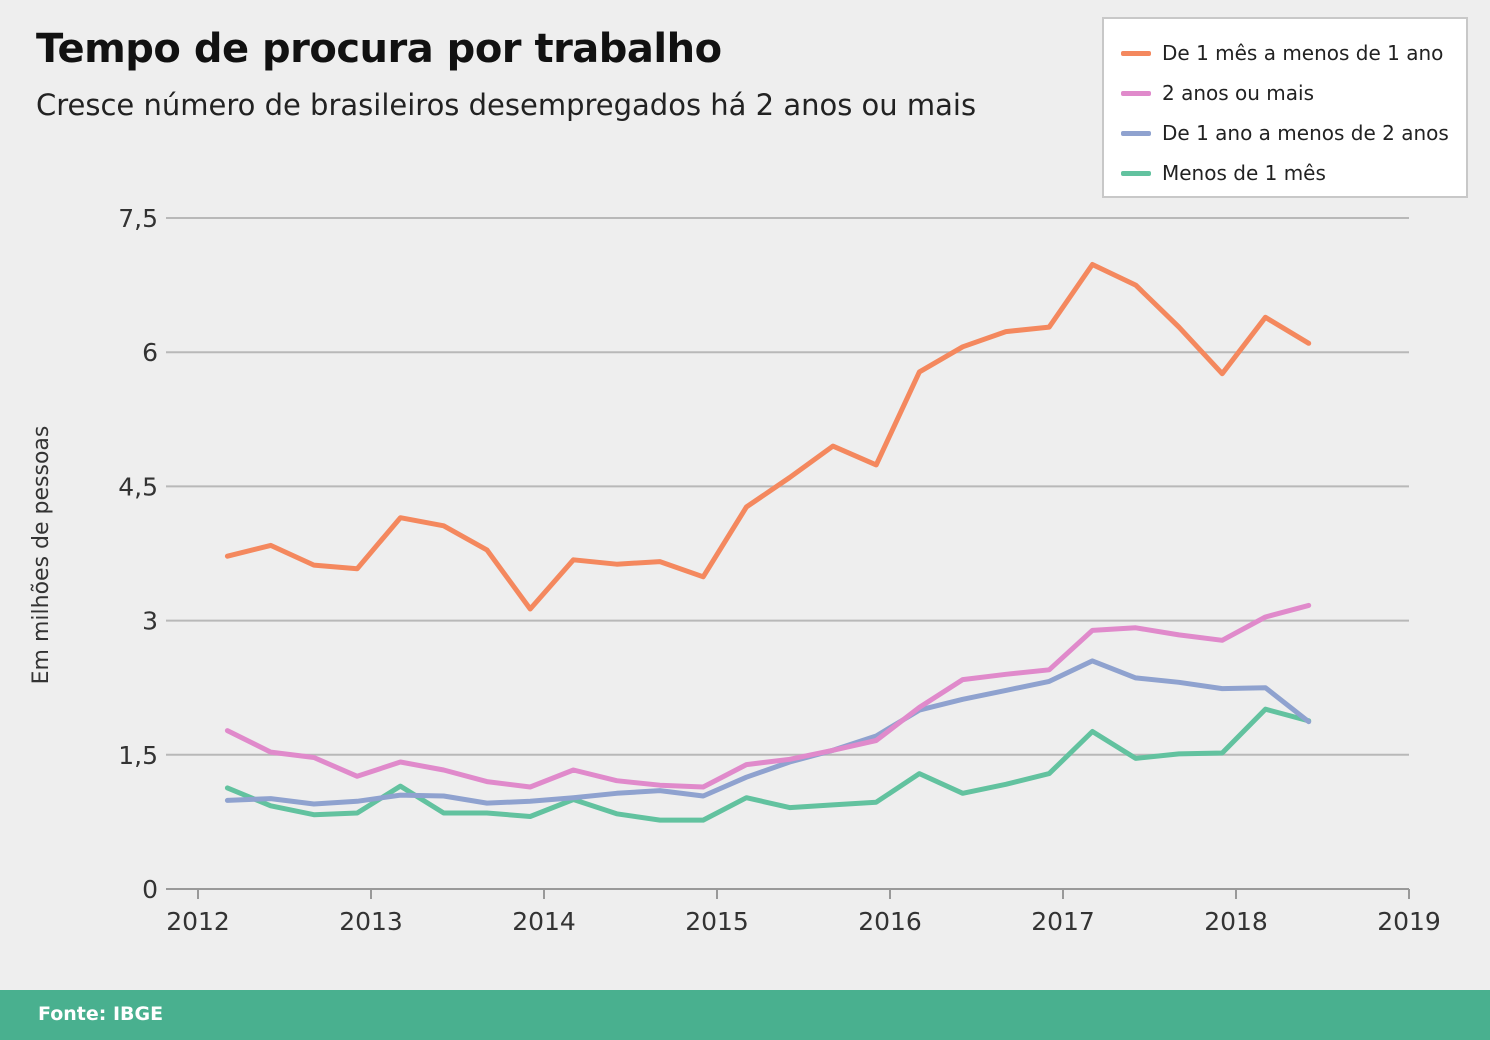 This screenshot has width=1490, height=1040. What do you see at coordinates (138, 755) in the screenshot?
I see `y-tick-label: 1,5` at bounding box center [138, 755].